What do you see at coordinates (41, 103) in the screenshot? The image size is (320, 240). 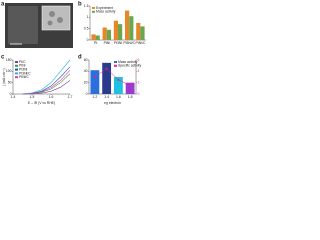 I see `x-axis-label: E – iR (V vs RHE)` at bounding box center [41, 103].